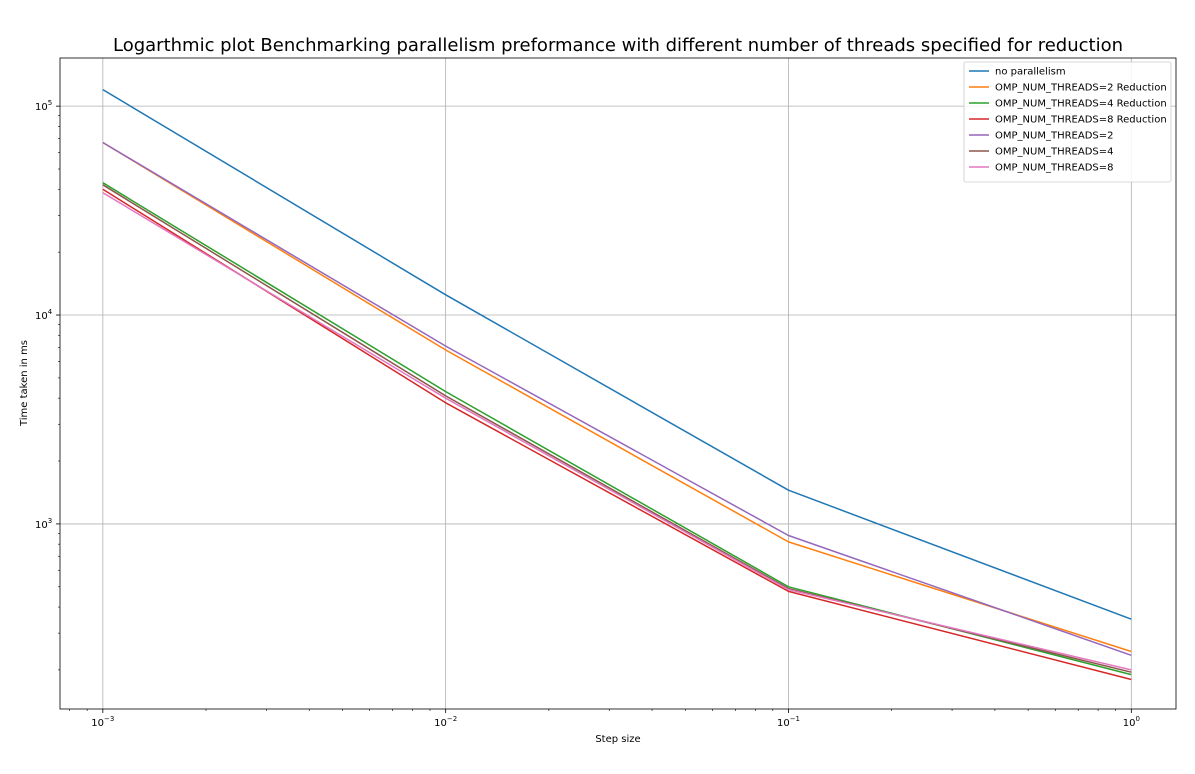  I want to click on legend-label: OMP_NUM_THREADS=8, so click(1054, 168).